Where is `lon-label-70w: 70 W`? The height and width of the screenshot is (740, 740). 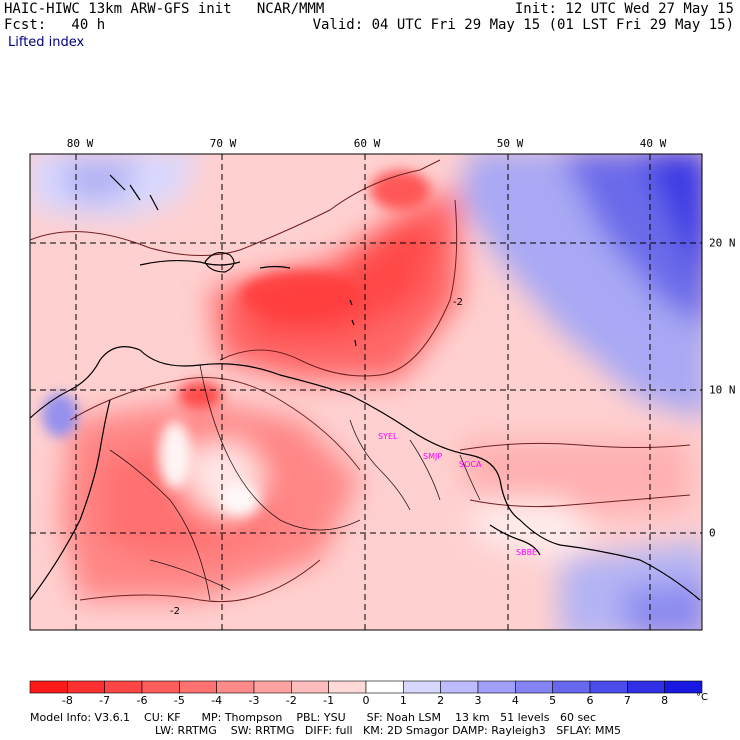 lon-label-70w: 70 W is located at coordinates (223, 143).